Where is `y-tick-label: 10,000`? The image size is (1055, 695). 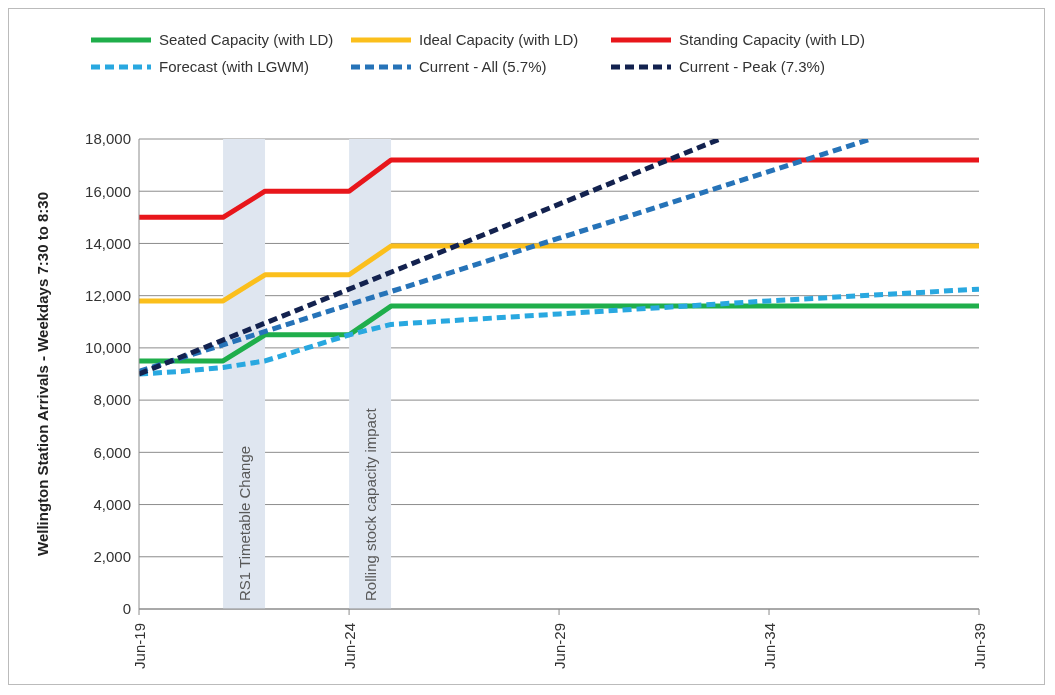
y-tick-label: 10,000 is located at coordinates (108, 348).